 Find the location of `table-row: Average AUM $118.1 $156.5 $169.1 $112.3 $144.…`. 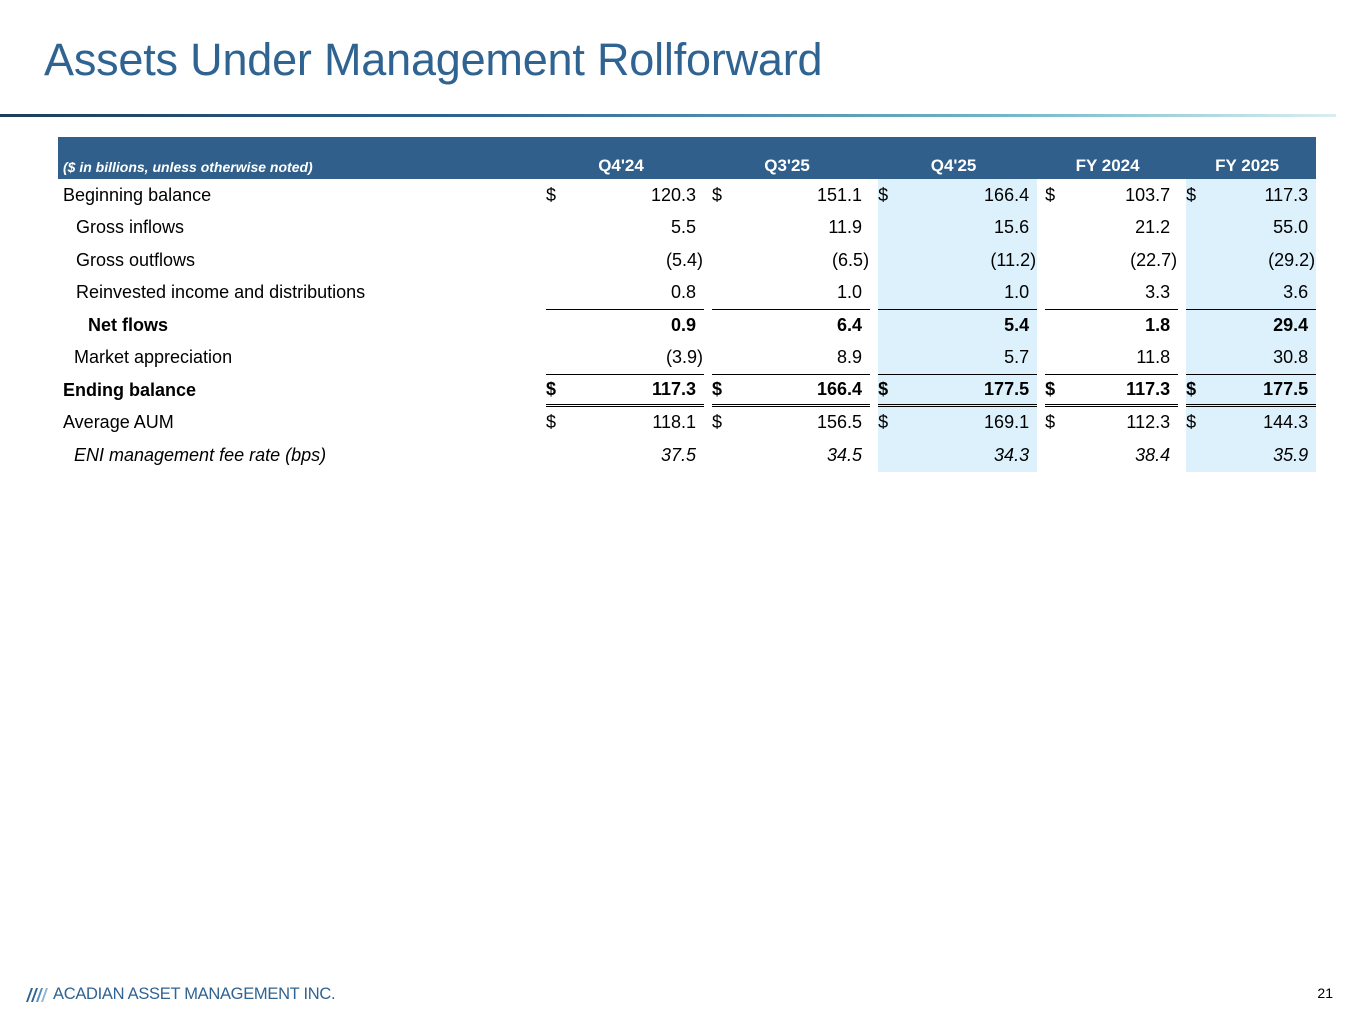

table-row: Average AUM $118.1 $156.5 $169.1 $112.3 $144.… is located at coordinates (687, 423).